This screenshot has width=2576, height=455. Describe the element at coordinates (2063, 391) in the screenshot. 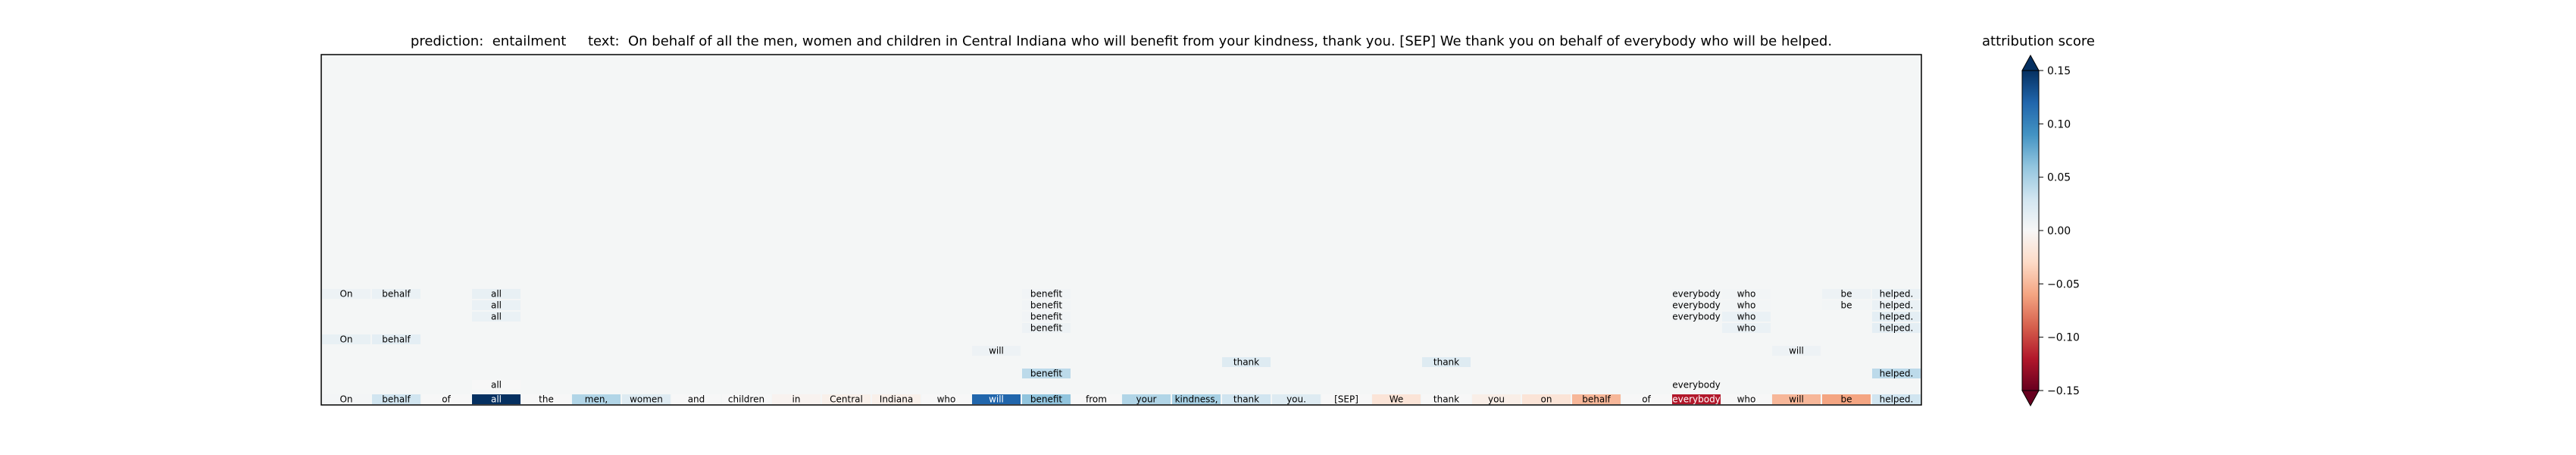

I see `colorbar-tick-label: −0.15` at that location.